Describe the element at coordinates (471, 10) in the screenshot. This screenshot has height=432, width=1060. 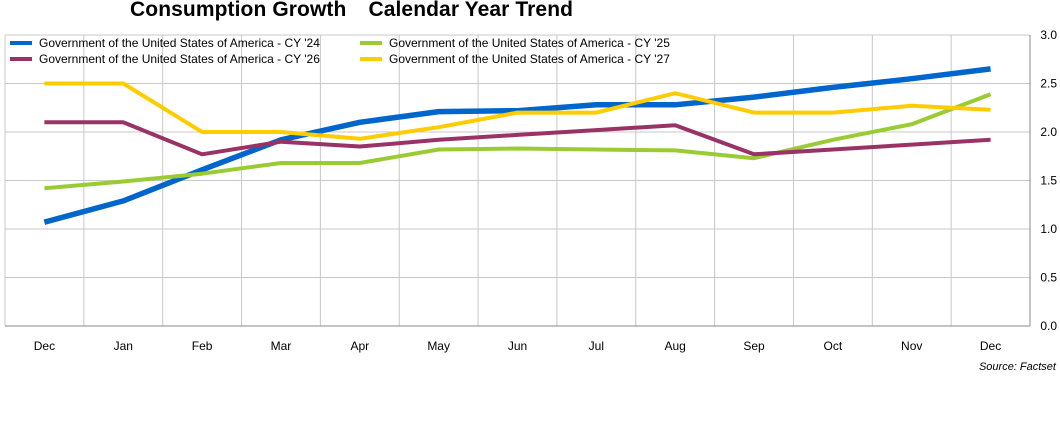
I see `chart-subtitle: Calendar Year Trend` at that location.